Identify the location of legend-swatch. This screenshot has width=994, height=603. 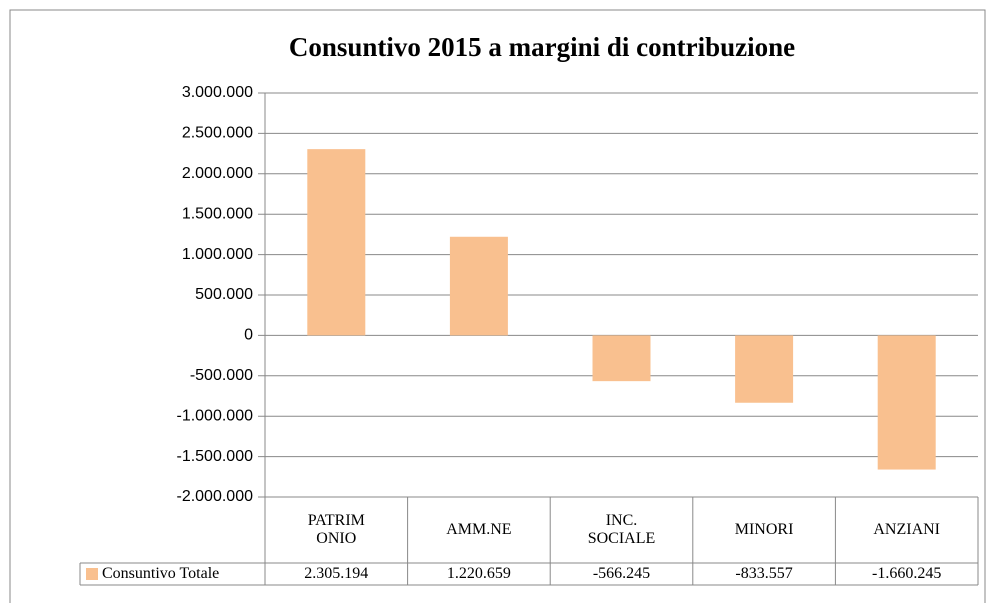
(92, 574).